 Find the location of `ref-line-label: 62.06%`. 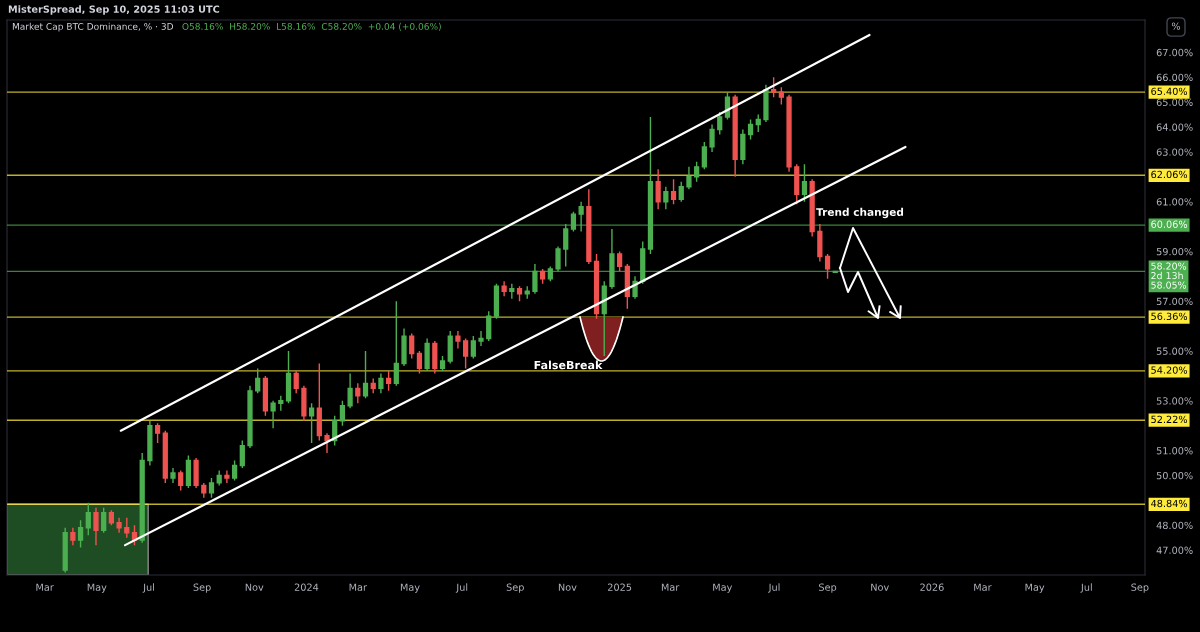

ref-line-label: 62.06% is located at coordinates (1169, 174).